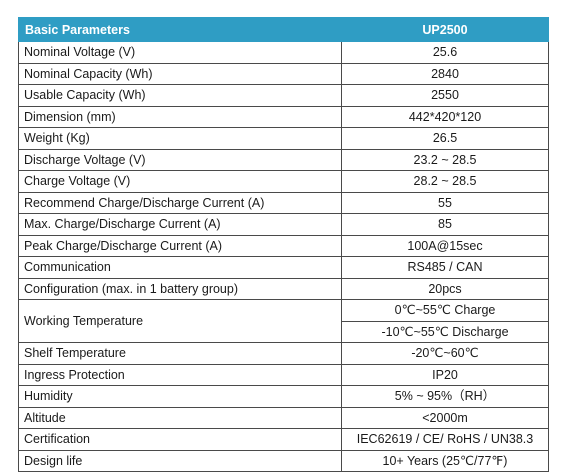 This screenshot has height=473, width=562. I want to click on row-value: 100A@15sec, so click(445, 245).